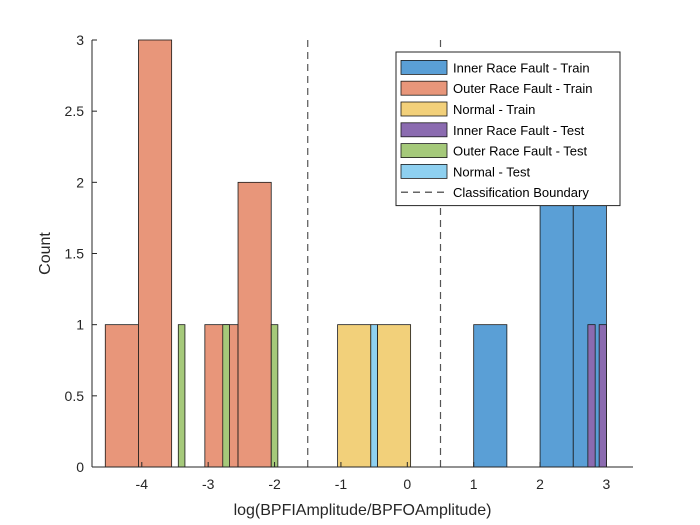 The image size is (700, 525). What do you see at coordinates (80, 325) in the screenshot?
I see `y-tick-label: 1` at bounding box center [80, 325].